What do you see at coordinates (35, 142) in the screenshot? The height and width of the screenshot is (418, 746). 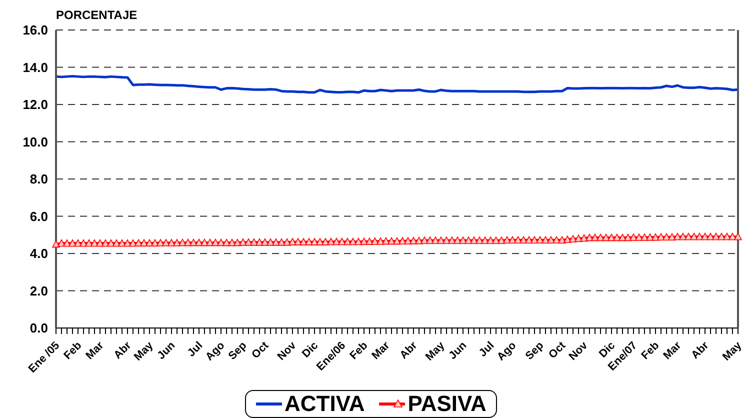 I see `y-tick-label: 10.0` at bounding box center [35, 142].